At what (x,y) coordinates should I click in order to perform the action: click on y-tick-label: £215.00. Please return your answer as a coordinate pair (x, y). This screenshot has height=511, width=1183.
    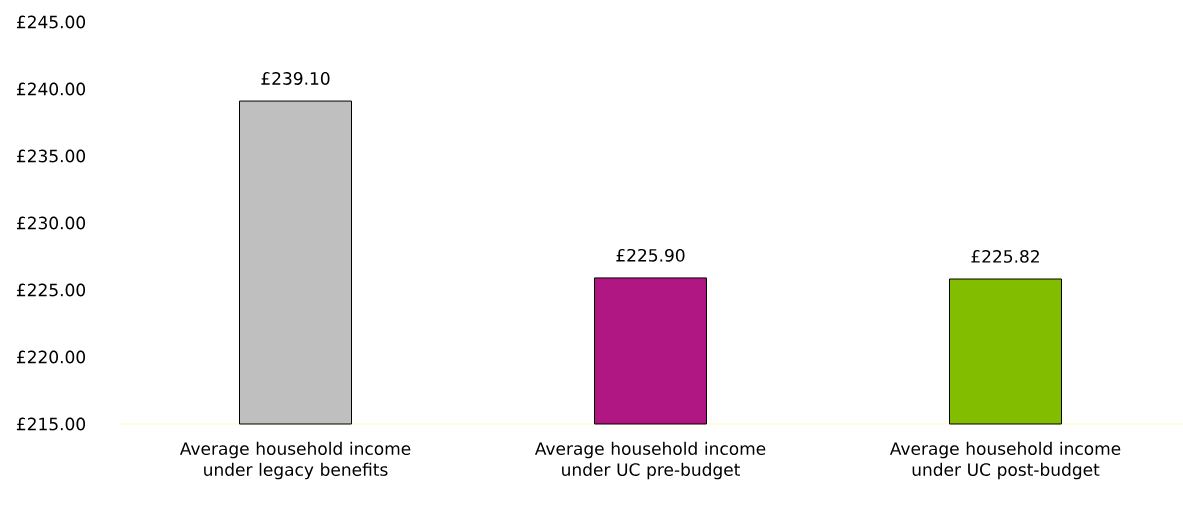
    Looking at the image, I should click on (51, 424).